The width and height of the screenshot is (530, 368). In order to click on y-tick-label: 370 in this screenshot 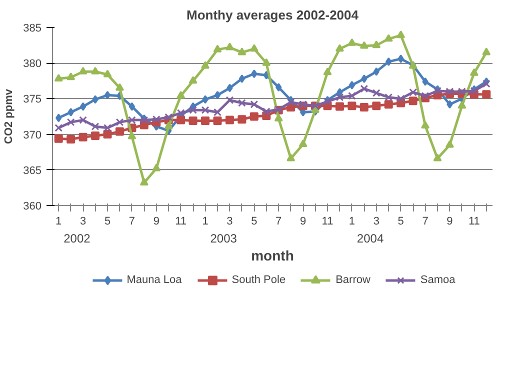, I will do `click(32, 135)`.